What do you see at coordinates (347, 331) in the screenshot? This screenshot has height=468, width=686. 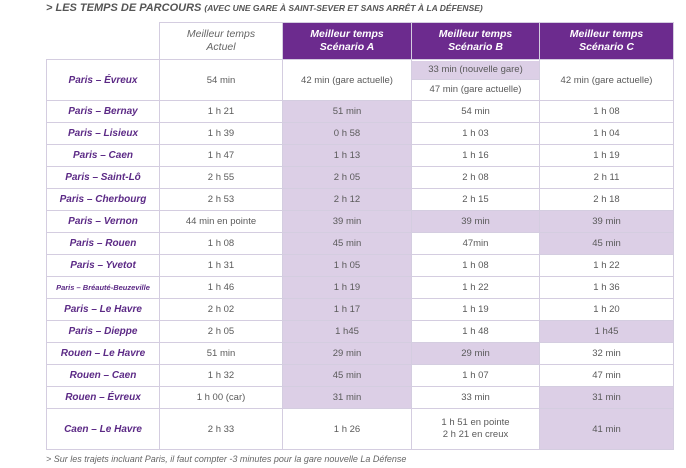 I see `scenario-a-cell: 1 h45` at bounding box center [347, 331].